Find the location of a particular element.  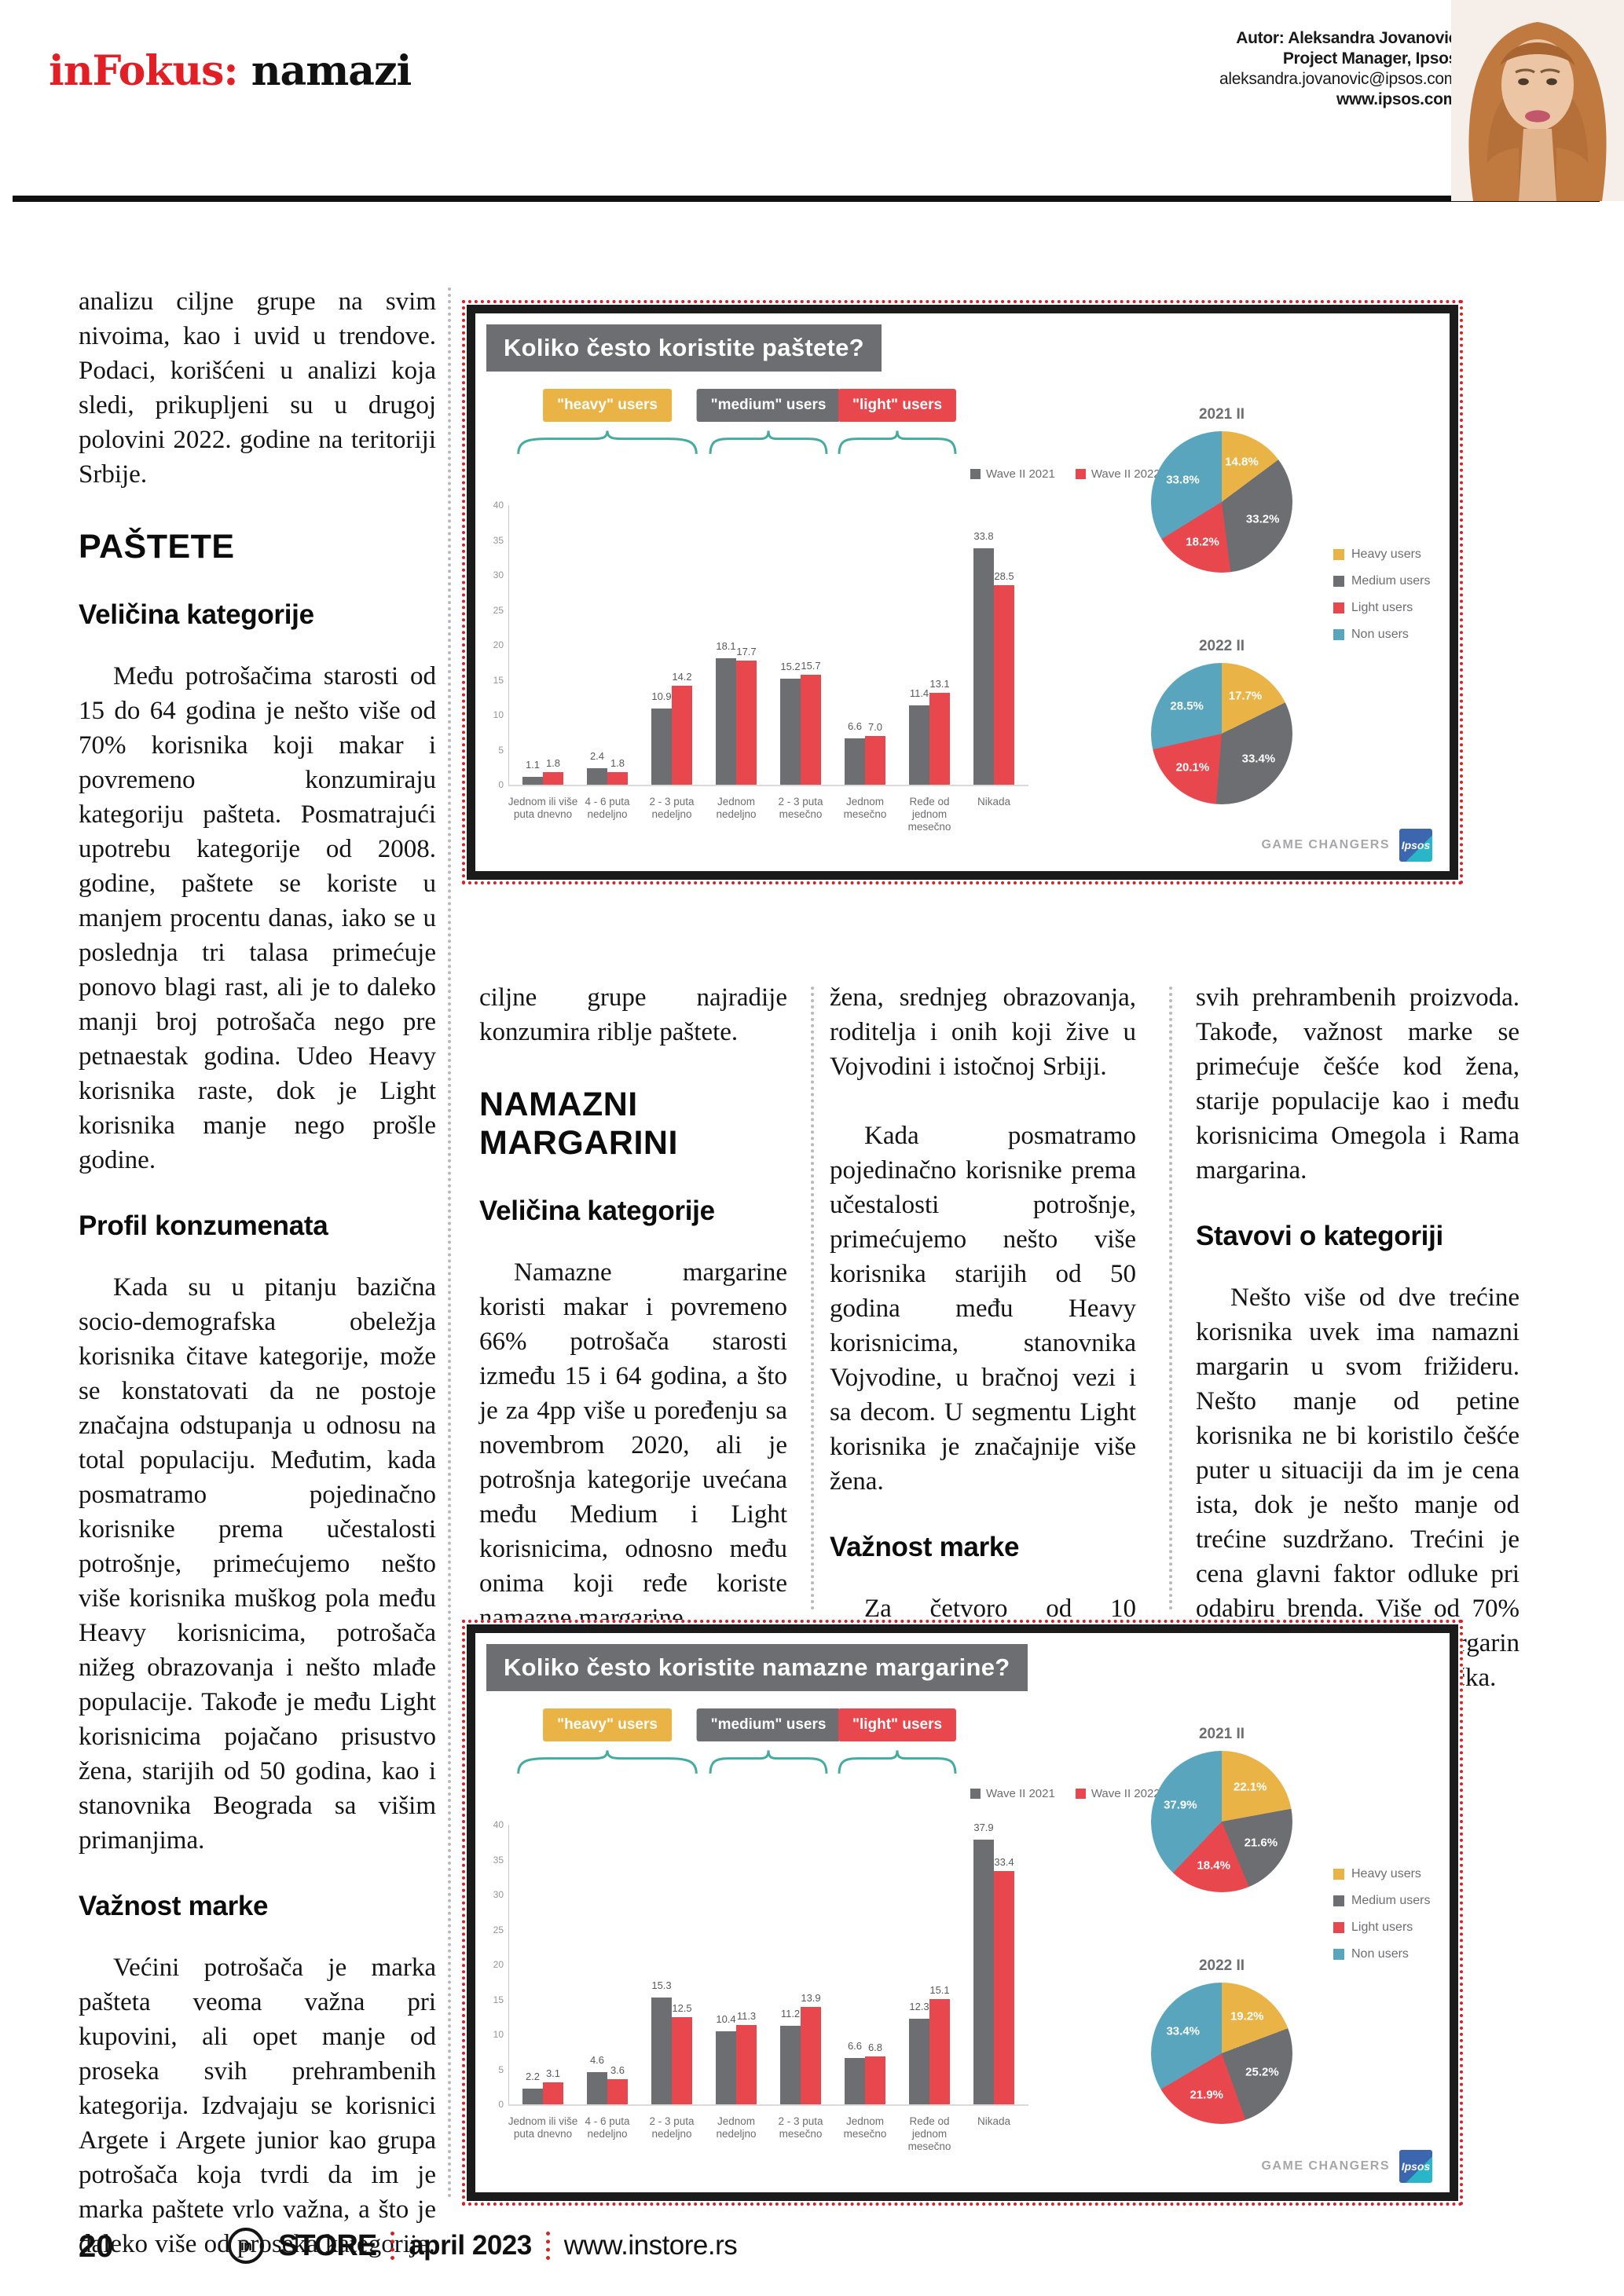

pie-slice-label: 28.5% is located at coordinates (1187, 706).